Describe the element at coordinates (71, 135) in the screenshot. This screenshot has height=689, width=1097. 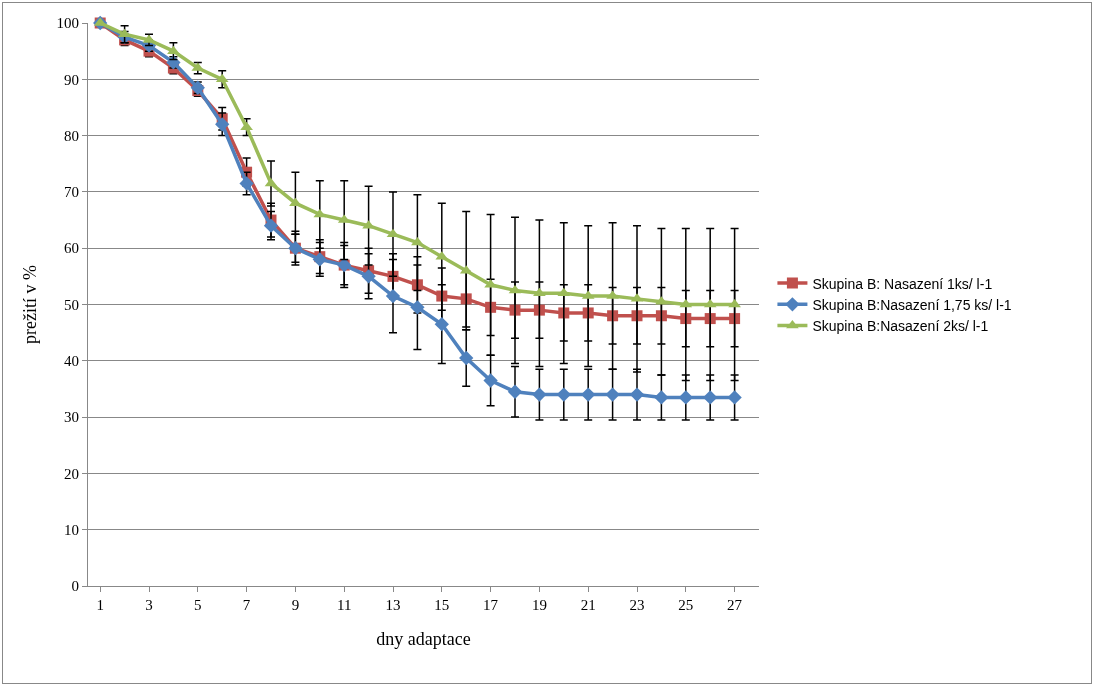
I see `y-tick-label: 80` at that location.